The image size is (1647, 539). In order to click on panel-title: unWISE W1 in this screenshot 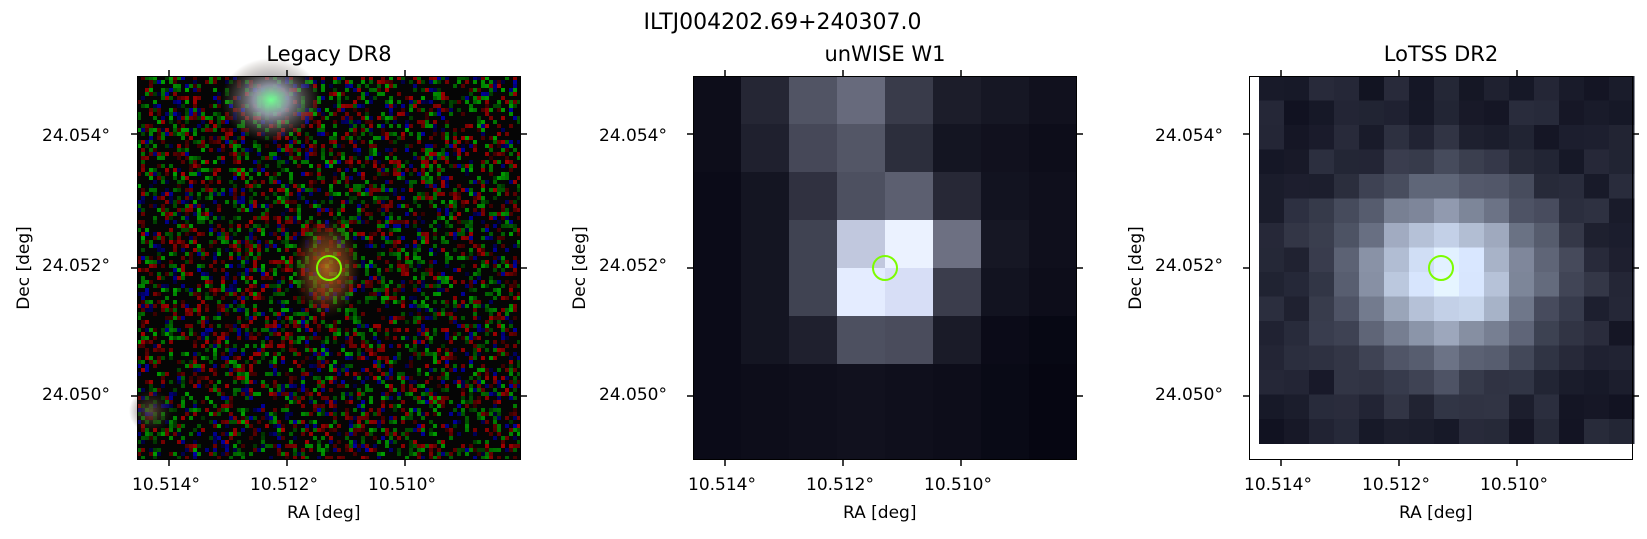, I will do `click(885, 54)`.